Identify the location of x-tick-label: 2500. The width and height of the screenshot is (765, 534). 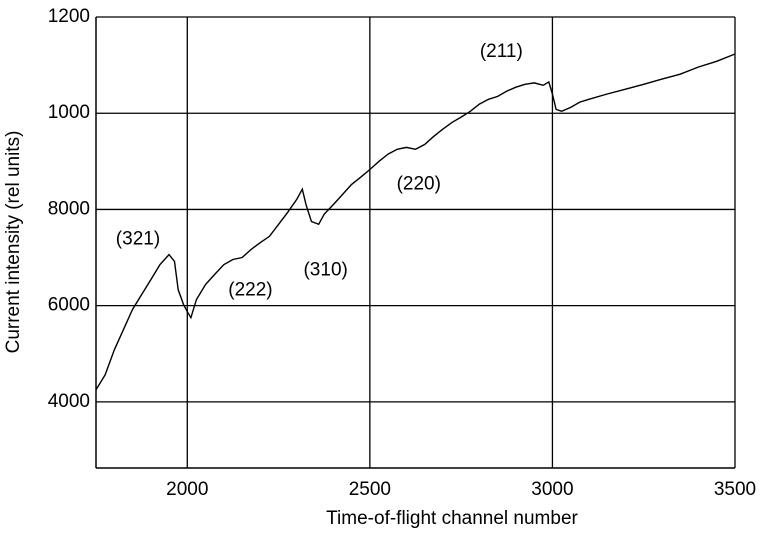
(370, 489).